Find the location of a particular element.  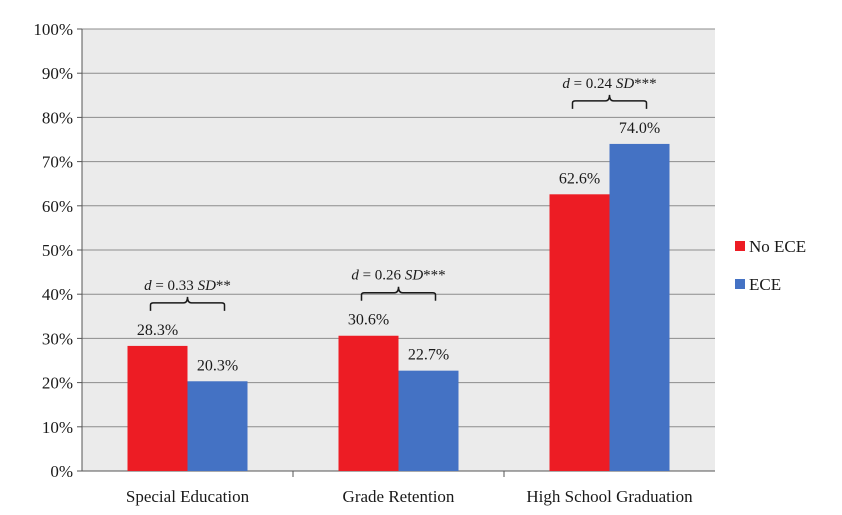

legend: No ECE ECE is located at coordinates (770, 265).